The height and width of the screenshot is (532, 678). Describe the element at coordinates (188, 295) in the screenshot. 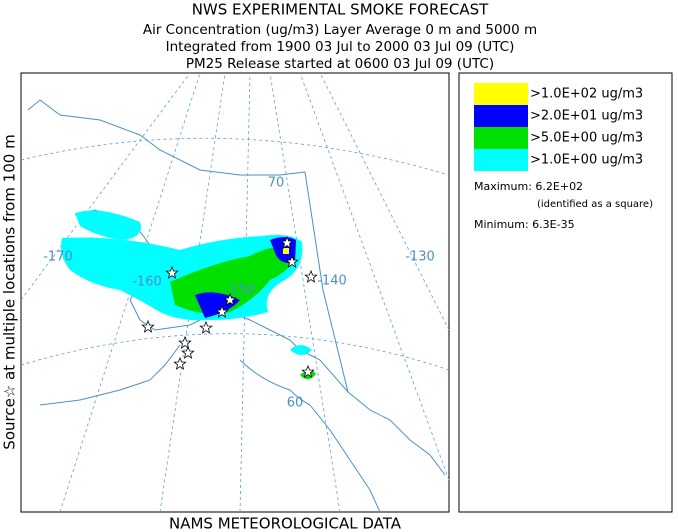

I see `smoke-plume` at that location.